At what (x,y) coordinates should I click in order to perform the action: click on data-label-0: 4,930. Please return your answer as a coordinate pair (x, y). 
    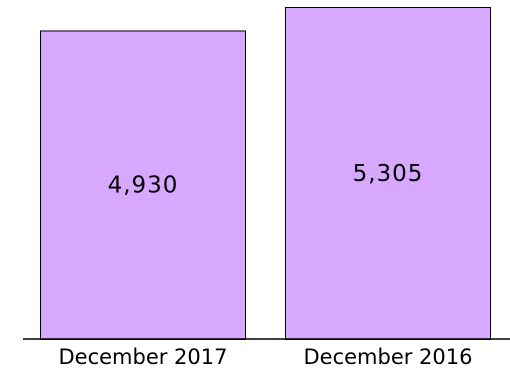
    Looking at the image, I should click on (143, 186).